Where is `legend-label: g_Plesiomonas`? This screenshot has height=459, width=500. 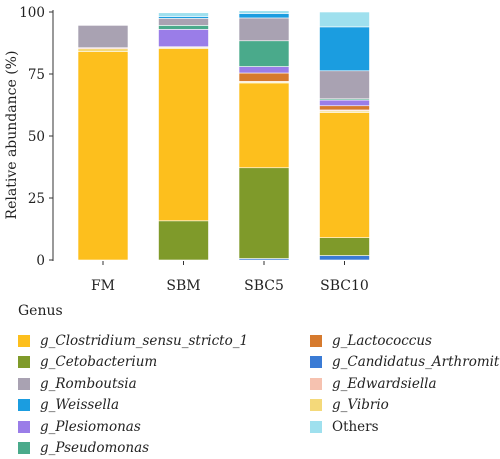
legend-label: g_Plesiomonas is located at coordinates (90, 427).